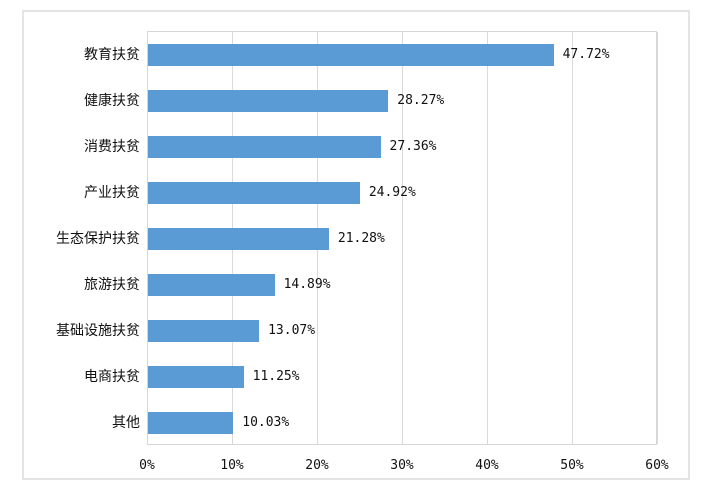 This screenshot has width=710, height=494. I want to click on category-label: 健康扶贫, so click(112, 101).